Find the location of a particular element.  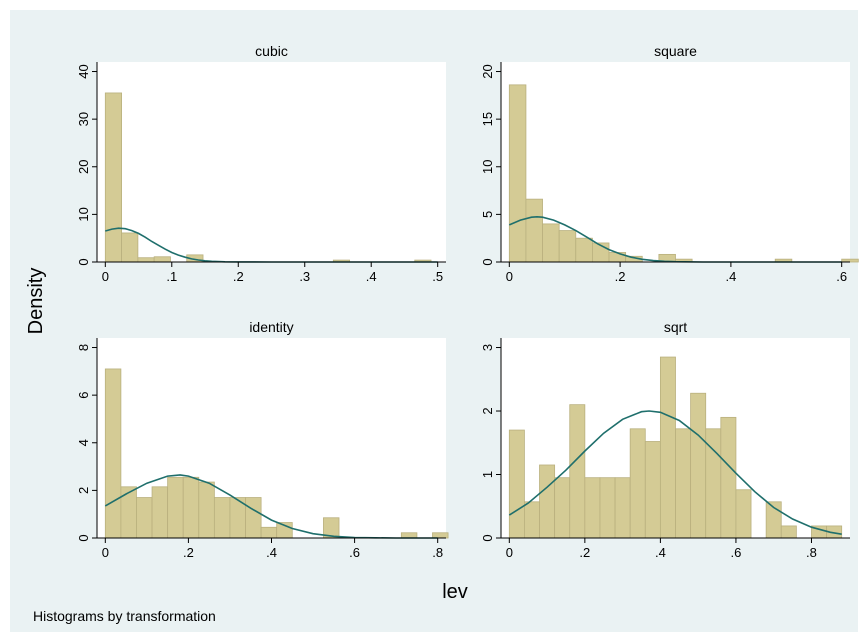

panel-title: identity is located at coordinates (271, 327).